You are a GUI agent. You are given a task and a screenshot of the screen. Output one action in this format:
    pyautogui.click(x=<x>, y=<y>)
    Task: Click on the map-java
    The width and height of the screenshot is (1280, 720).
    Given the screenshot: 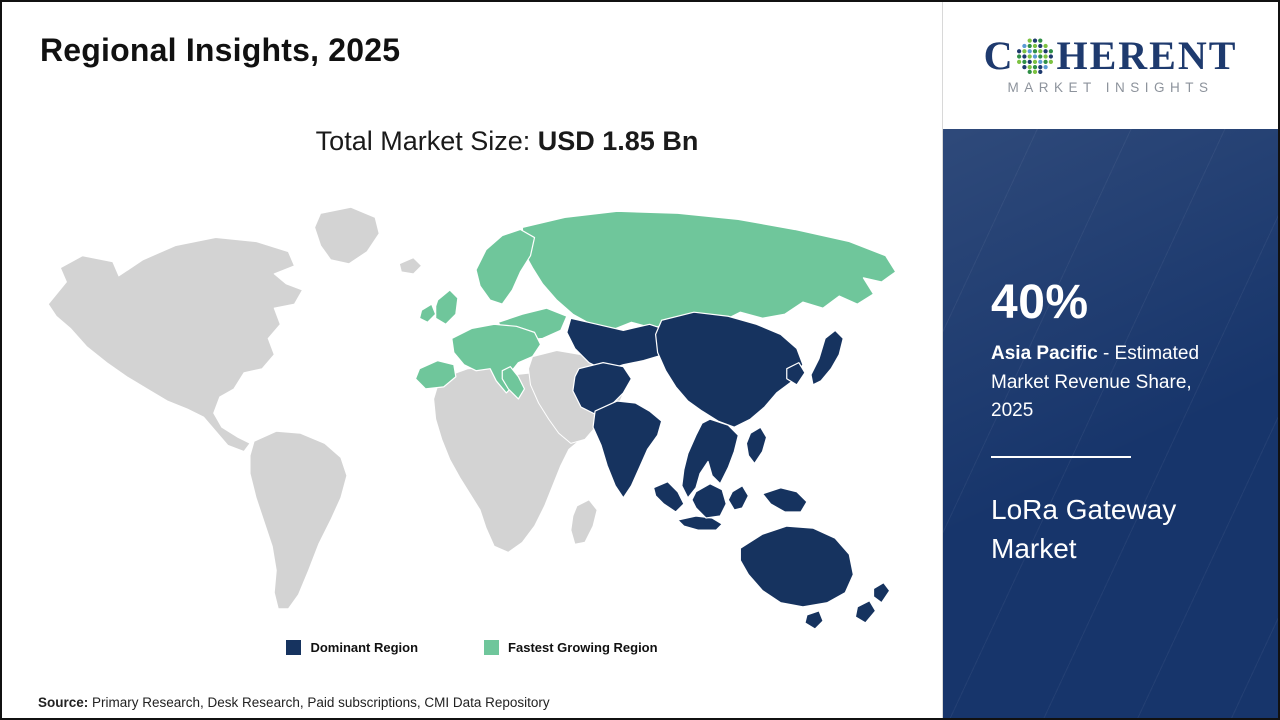 What is the action you would take?
    pyautogui.click(x=700, y=523)
    